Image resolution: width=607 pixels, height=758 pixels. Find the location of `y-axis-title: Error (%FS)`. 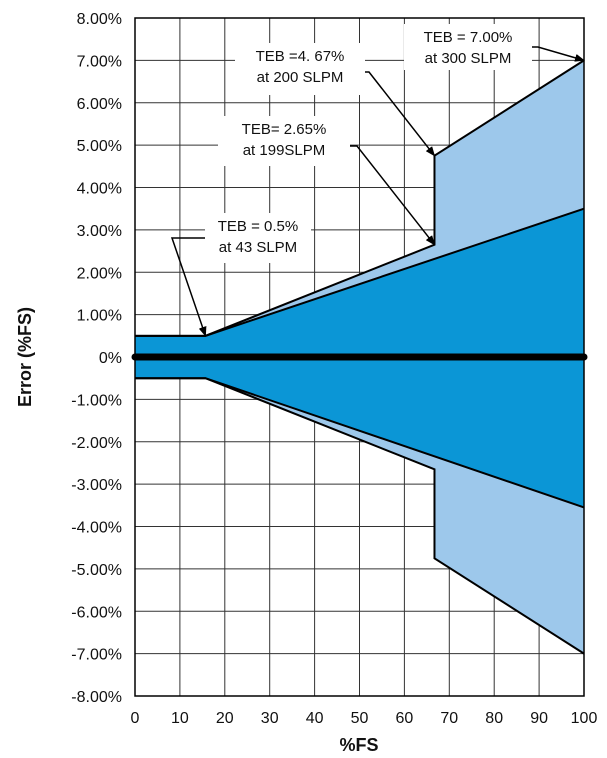

y-axis-title: Error (%FS) is located at coordinates (25, 357).